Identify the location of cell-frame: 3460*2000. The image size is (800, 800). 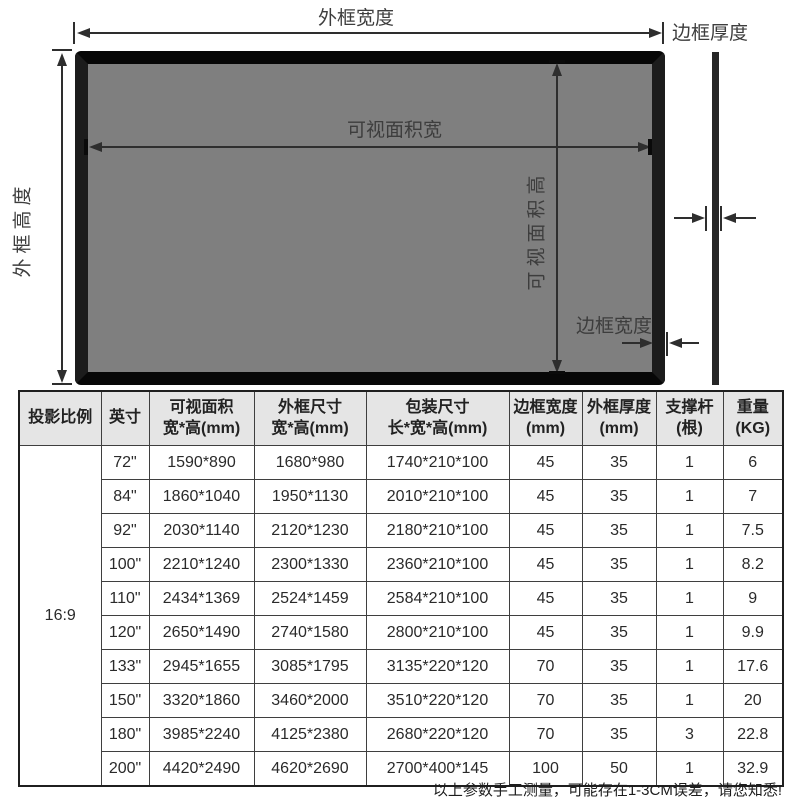
(310, 700).